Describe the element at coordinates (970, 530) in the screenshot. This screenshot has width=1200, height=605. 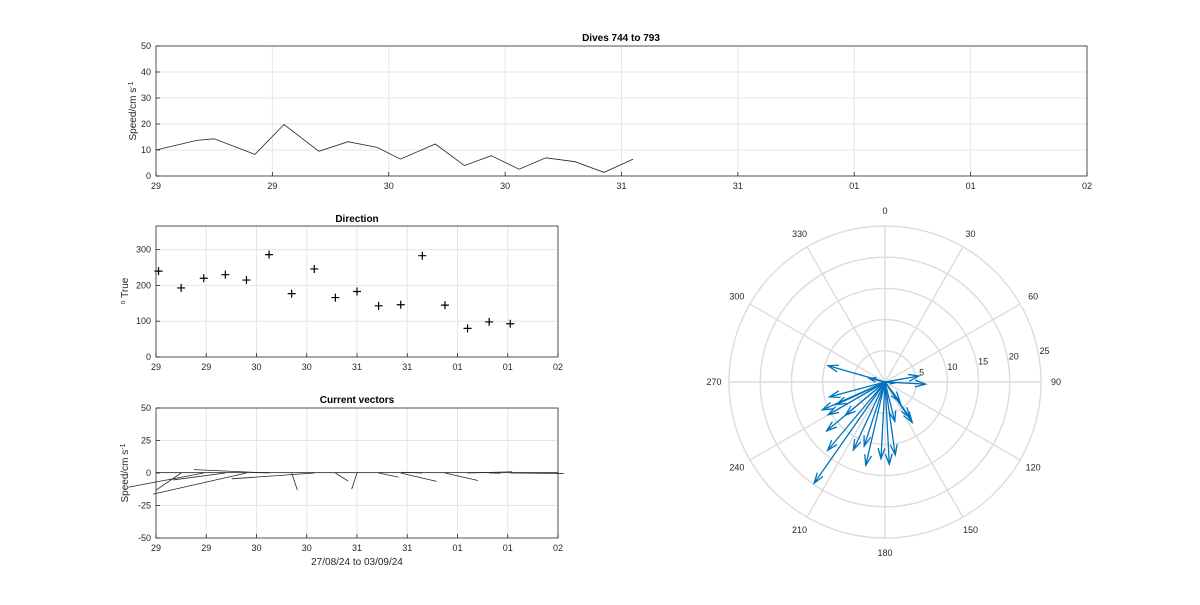
I see `polar-angle-label: 150` at that location.